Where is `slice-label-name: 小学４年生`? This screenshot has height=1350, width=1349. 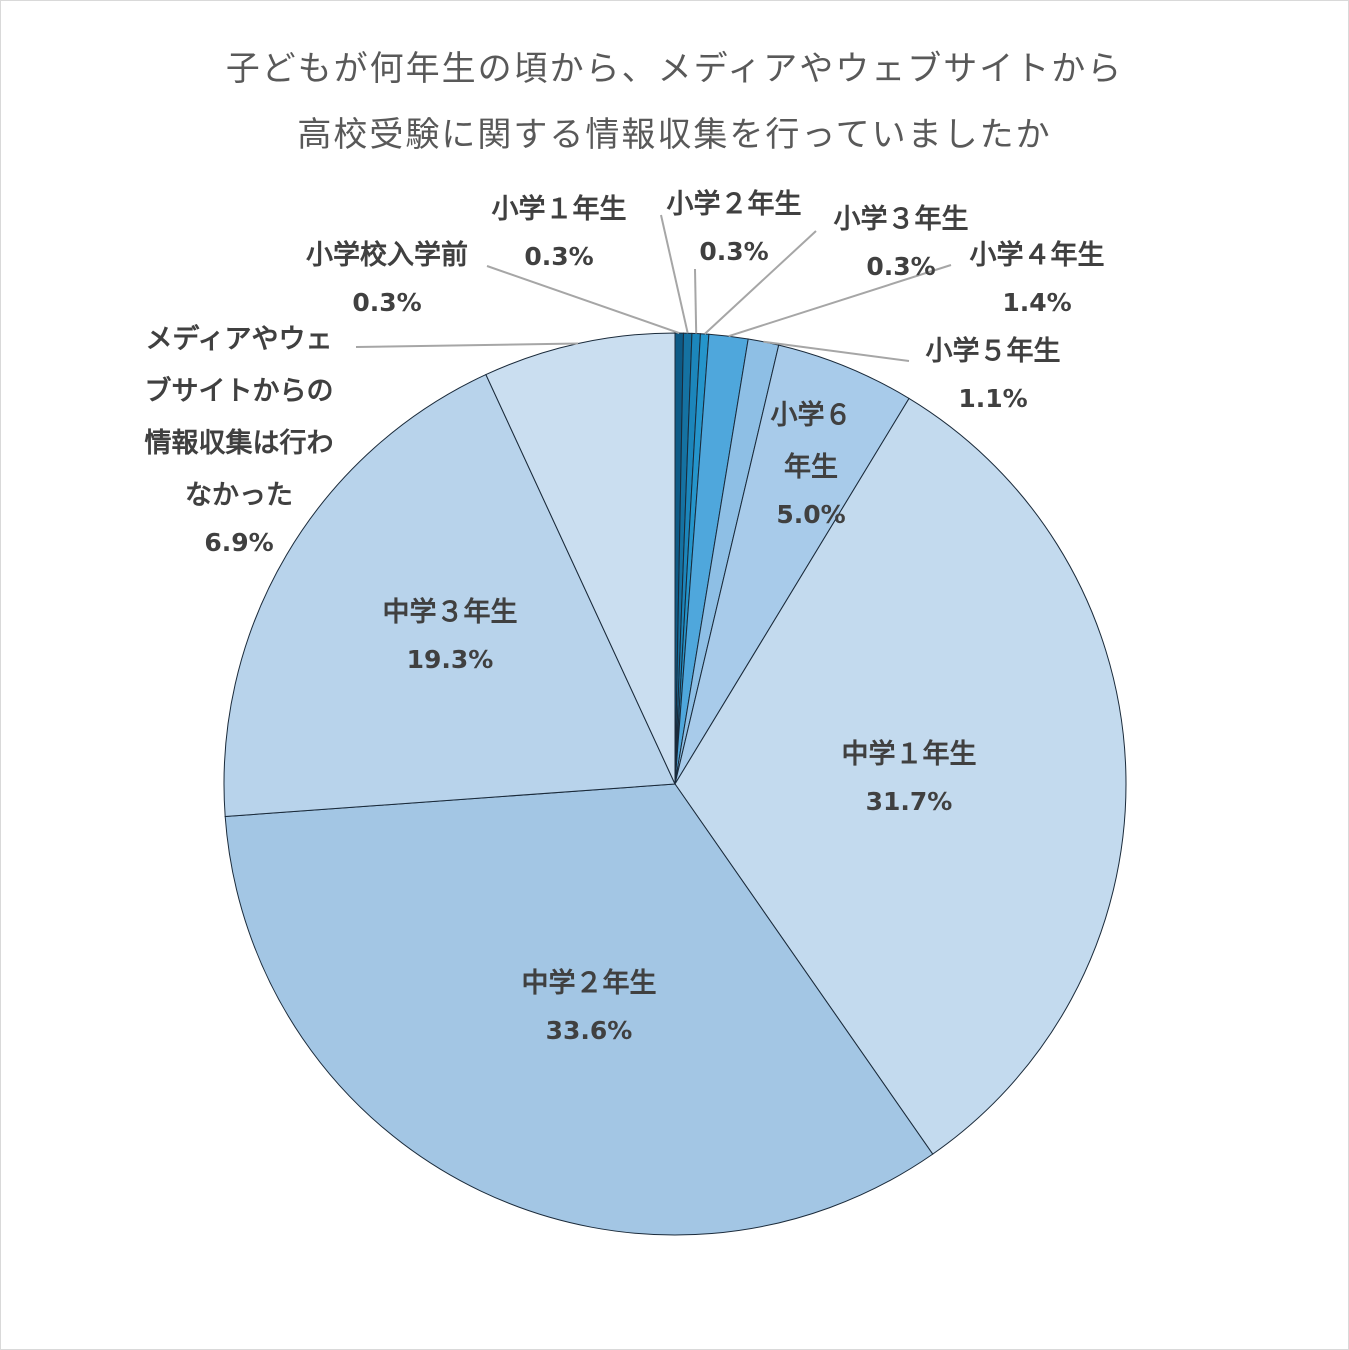
slice-label-name: 小学４年生 is located at coordinates (1037, 255).